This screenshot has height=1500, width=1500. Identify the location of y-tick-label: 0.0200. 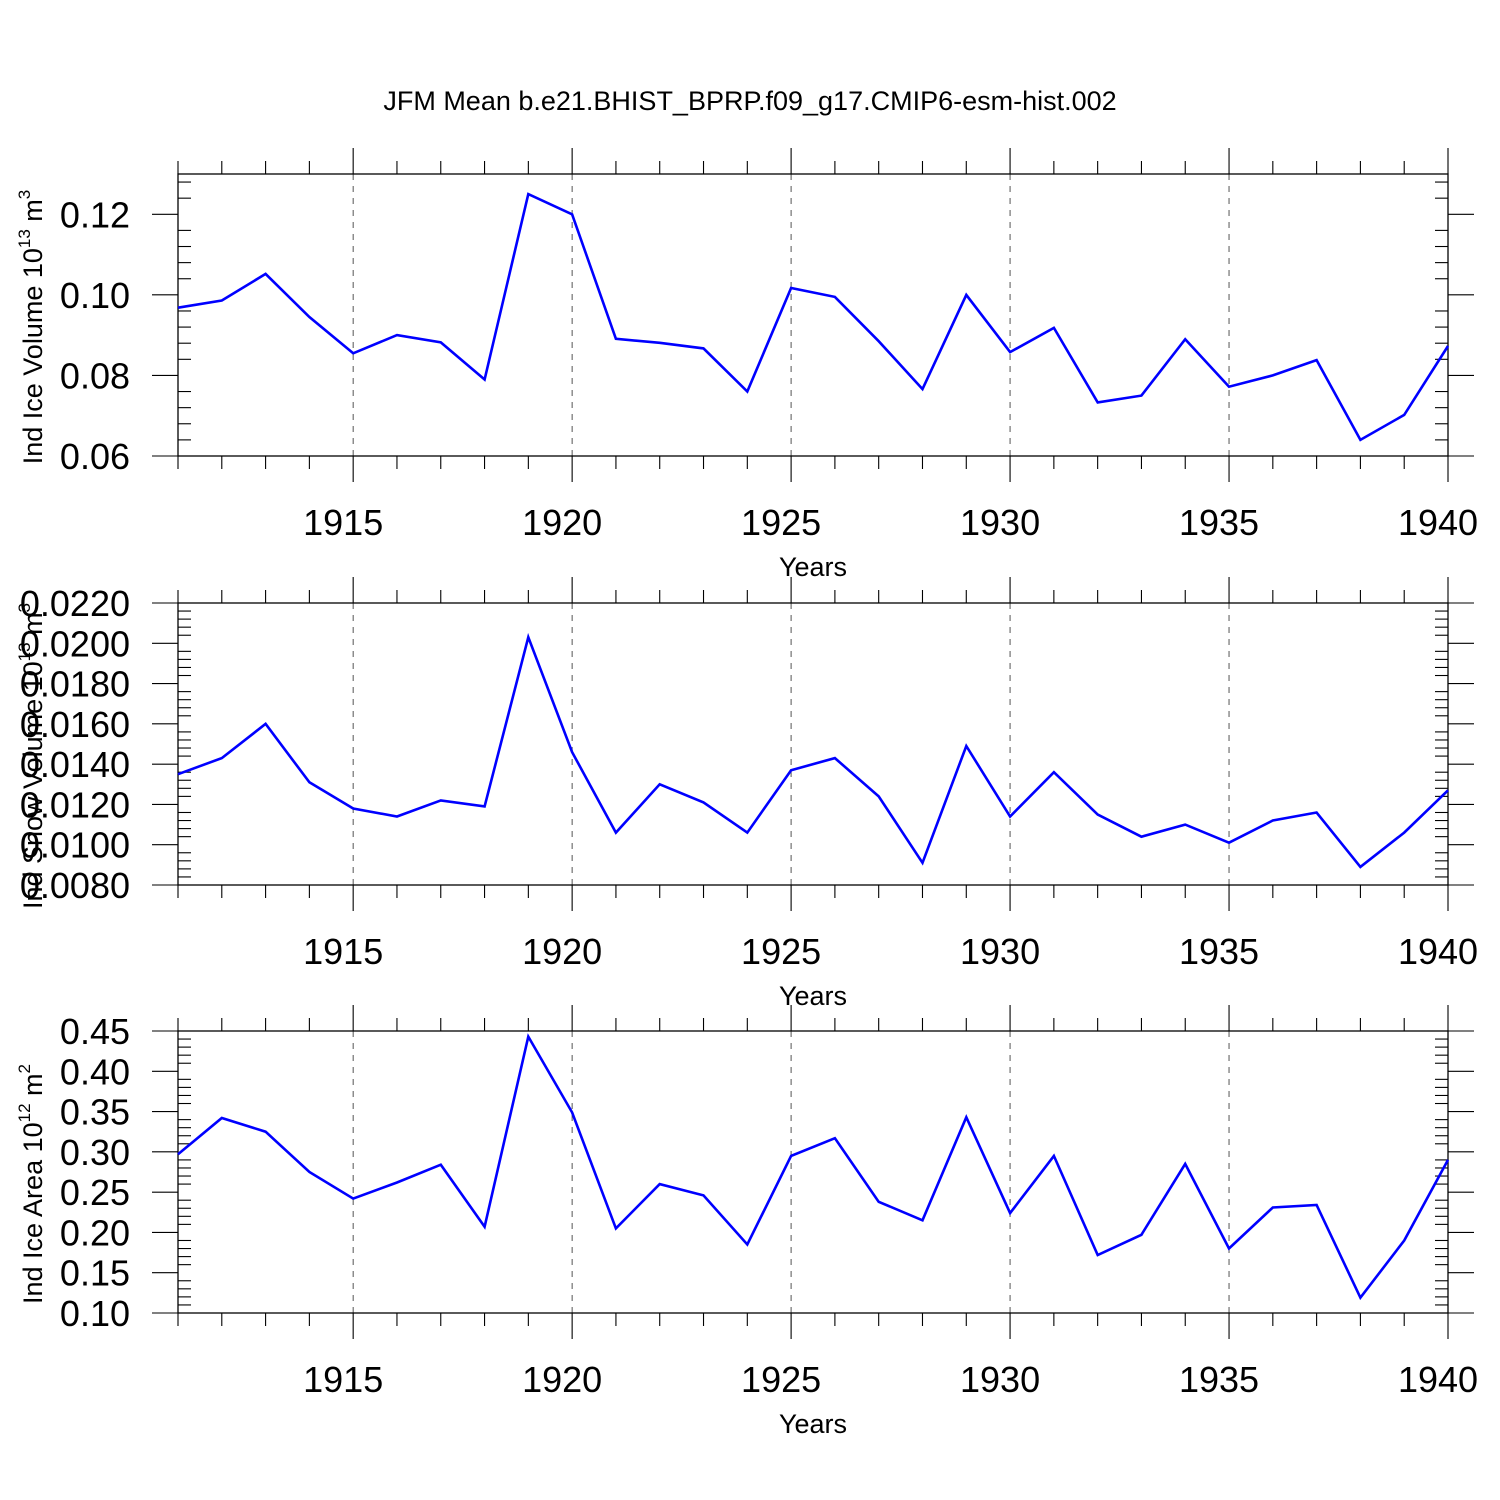
(75, 643).